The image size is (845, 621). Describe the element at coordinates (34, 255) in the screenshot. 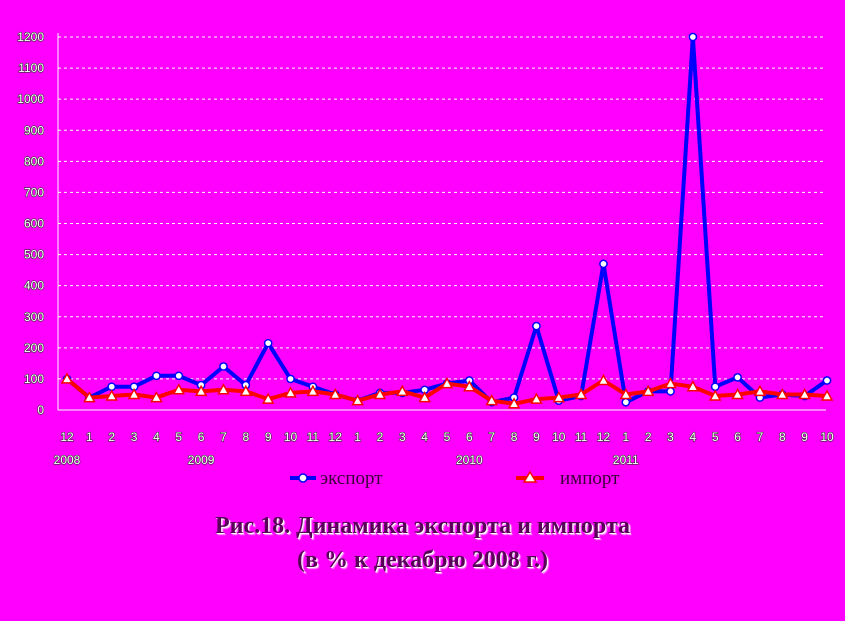

I see `y-tick-label: 500` at that location.